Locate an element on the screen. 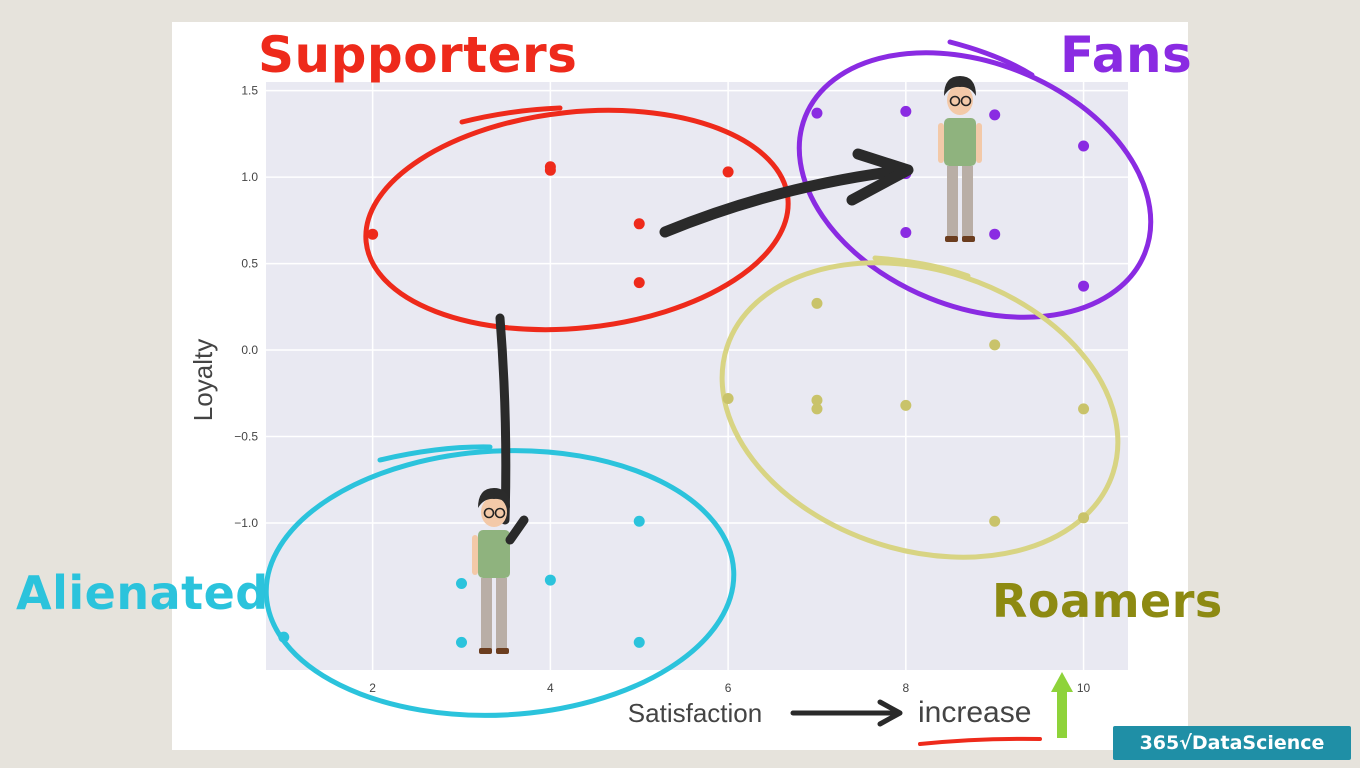 The image size is (1360, 768). y-tick-label: −0.5 is located at coordinates (246, 437).